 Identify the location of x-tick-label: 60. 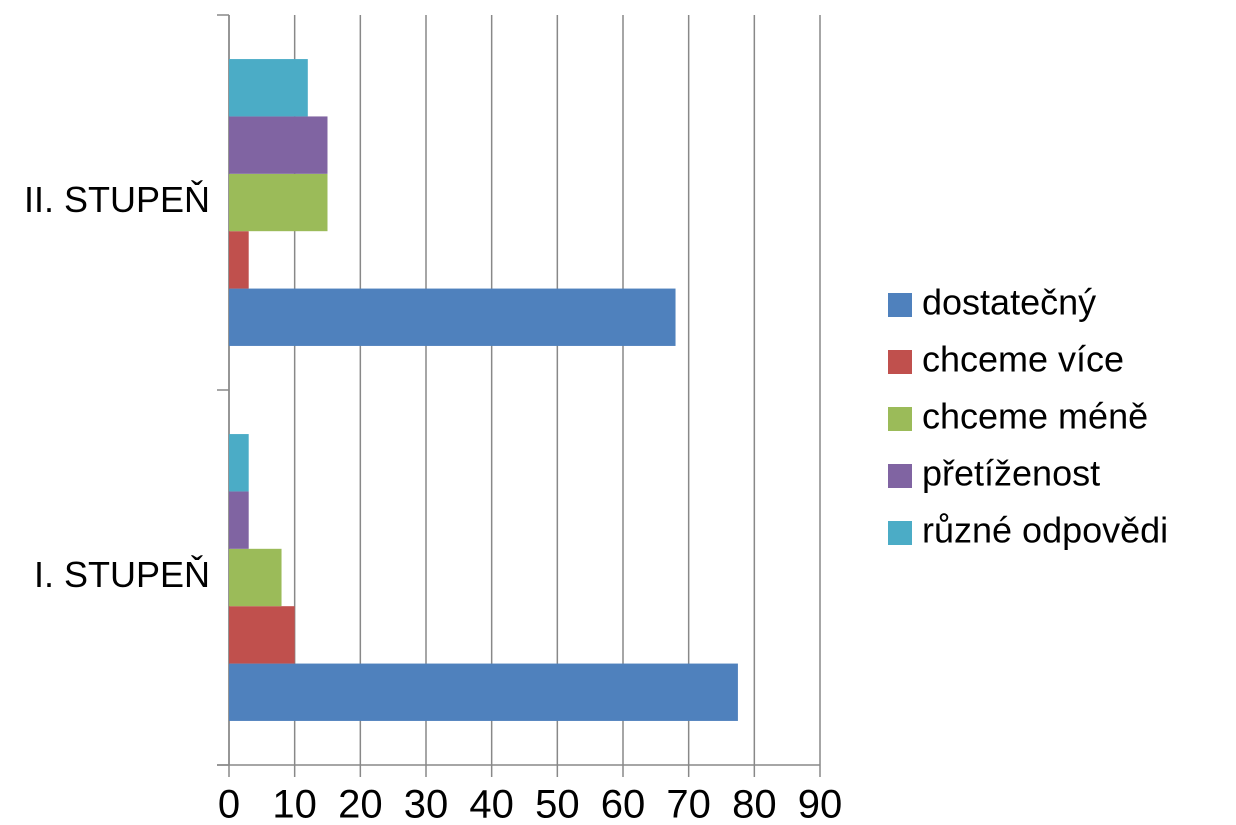
(623, 804).